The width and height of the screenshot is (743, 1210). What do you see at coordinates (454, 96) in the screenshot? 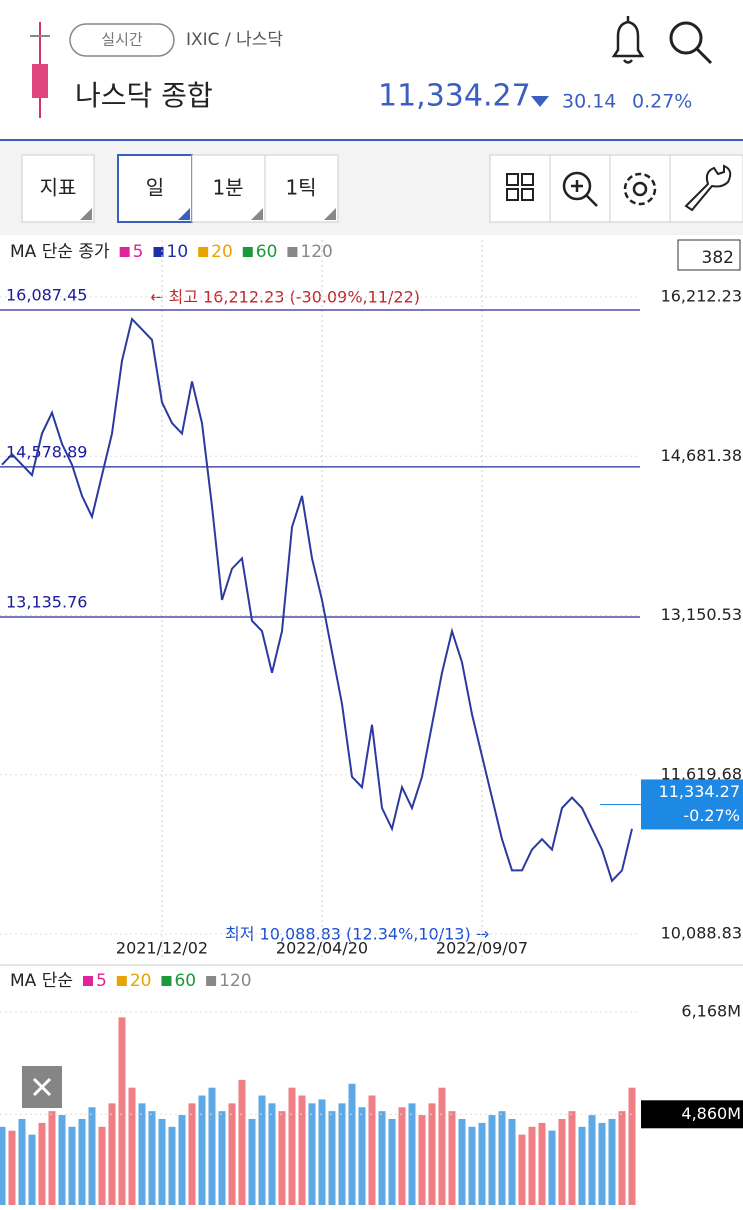
I see `index-price: 11,334.27` at bounding box center [454, 96].